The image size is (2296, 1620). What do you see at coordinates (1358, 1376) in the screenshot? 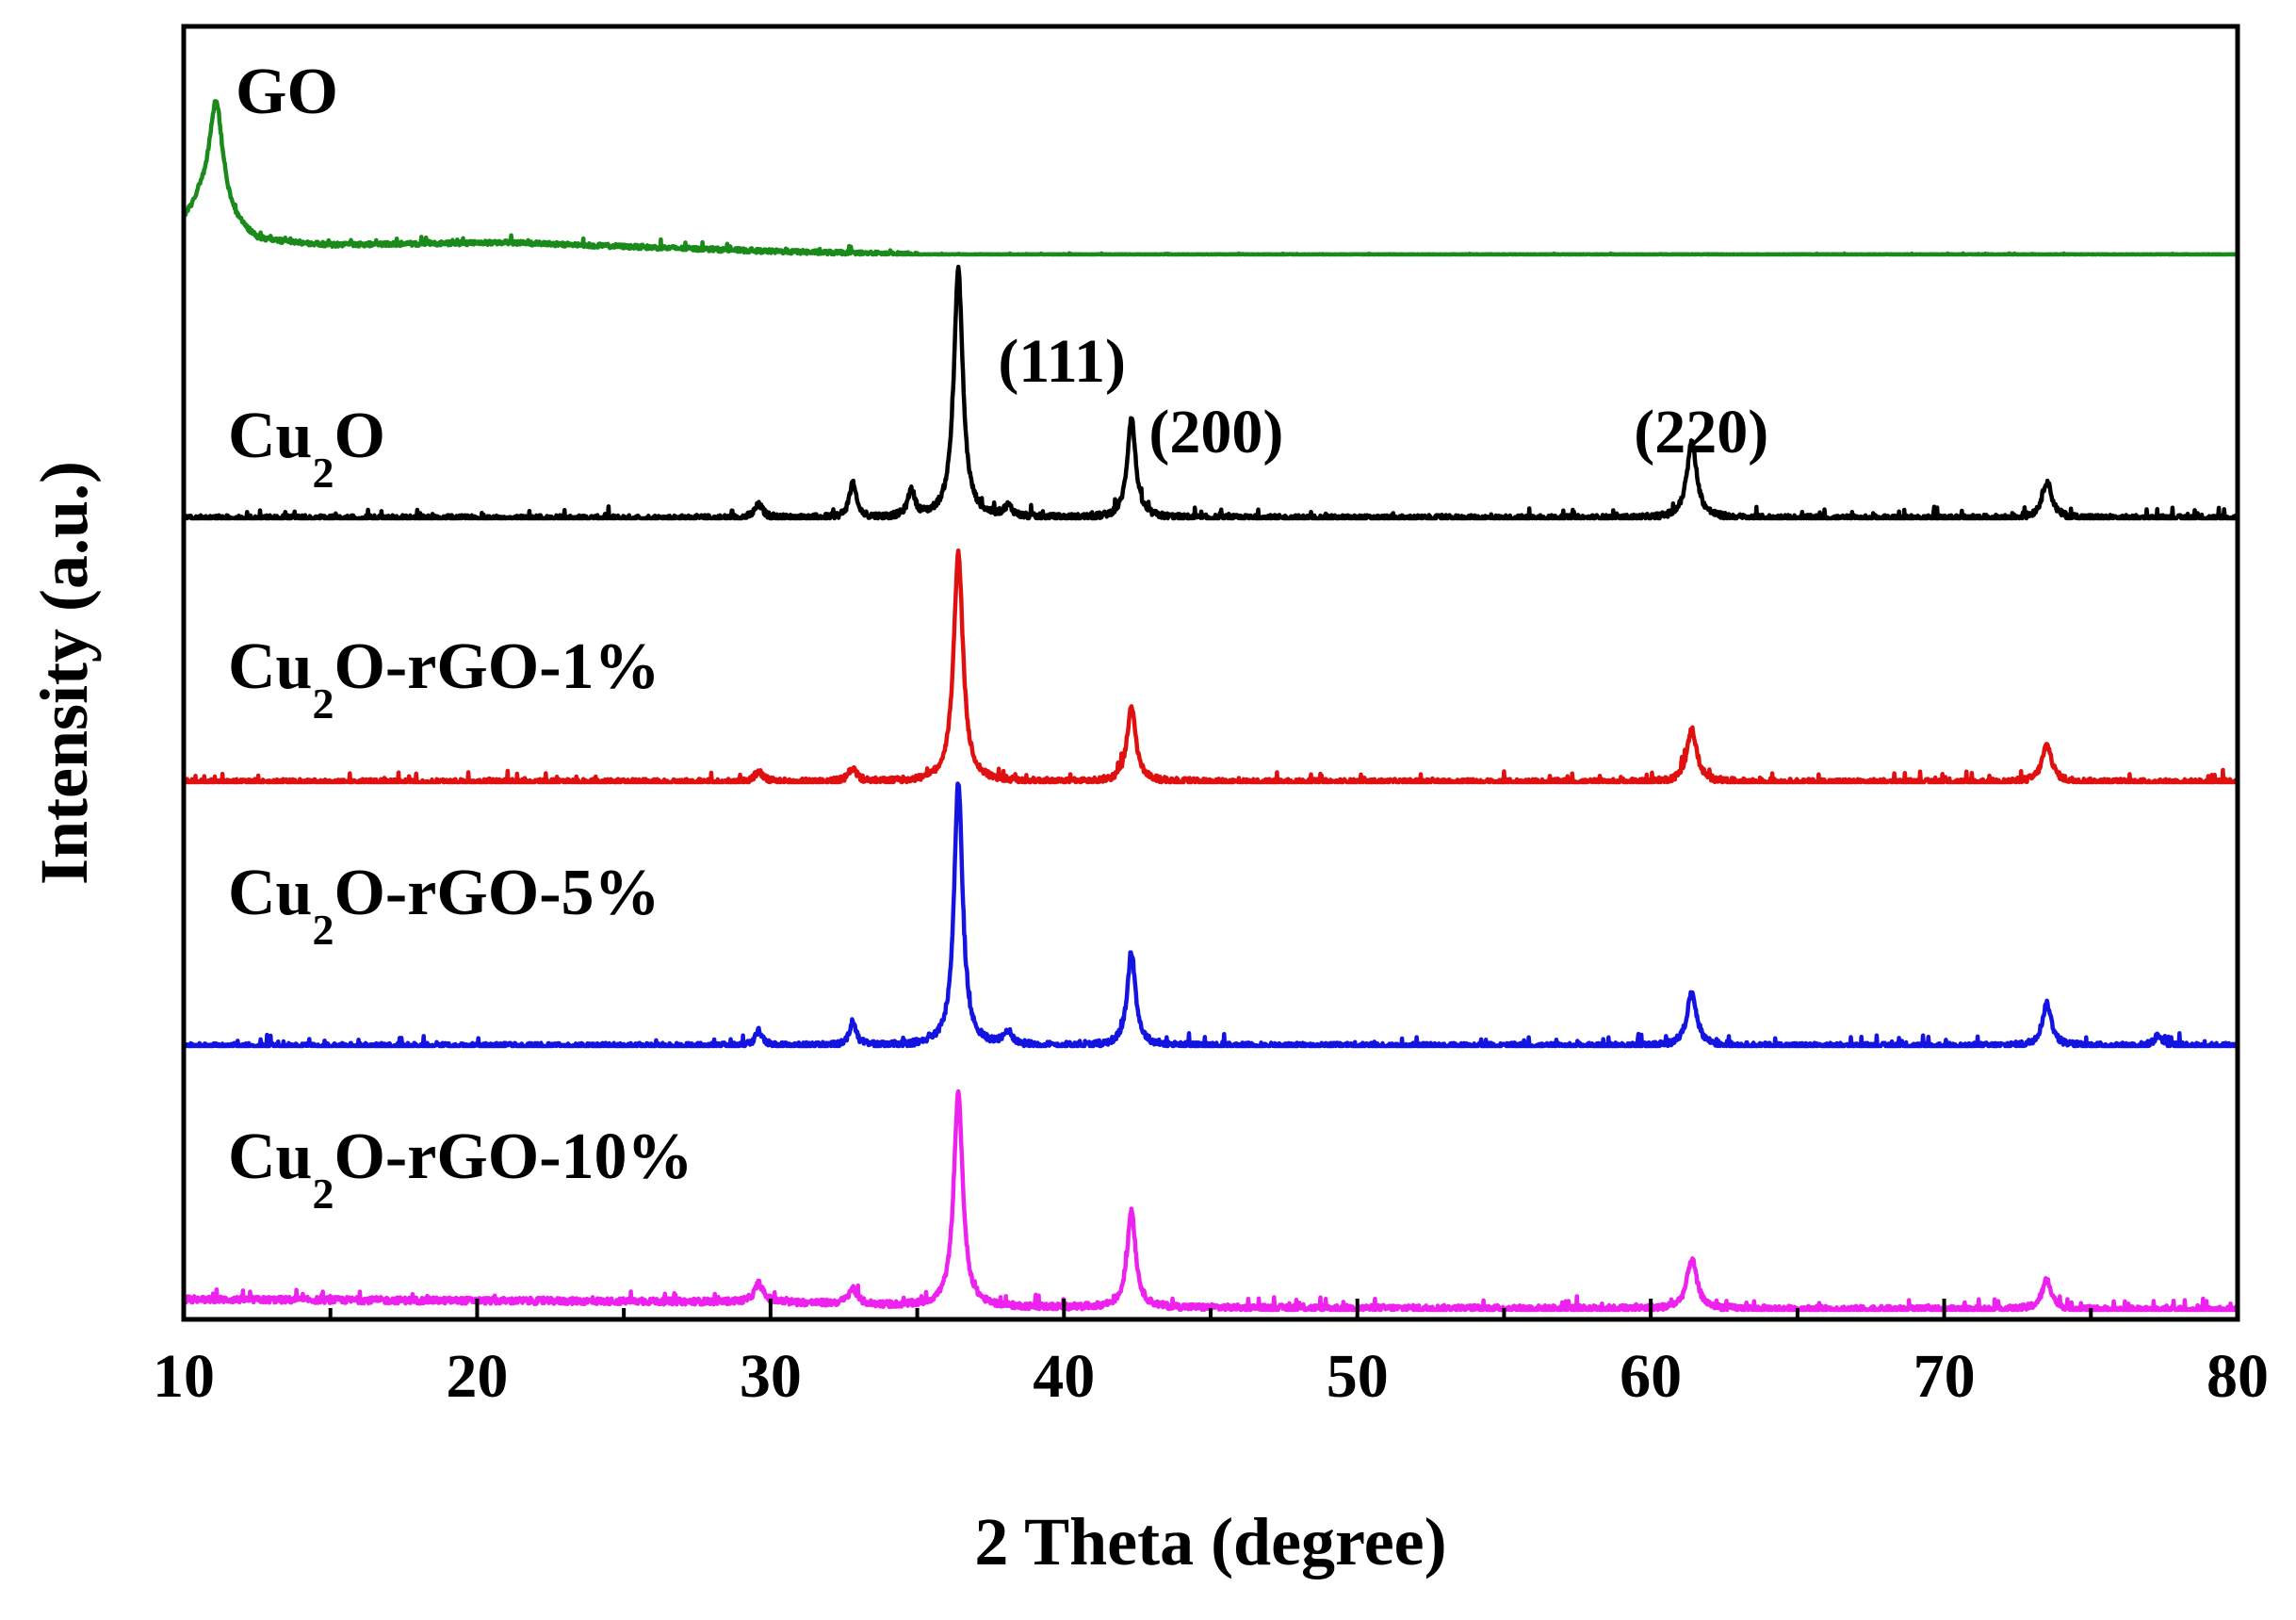
I see `x-tick-label: 50` at bounding box center [1358, 1376].